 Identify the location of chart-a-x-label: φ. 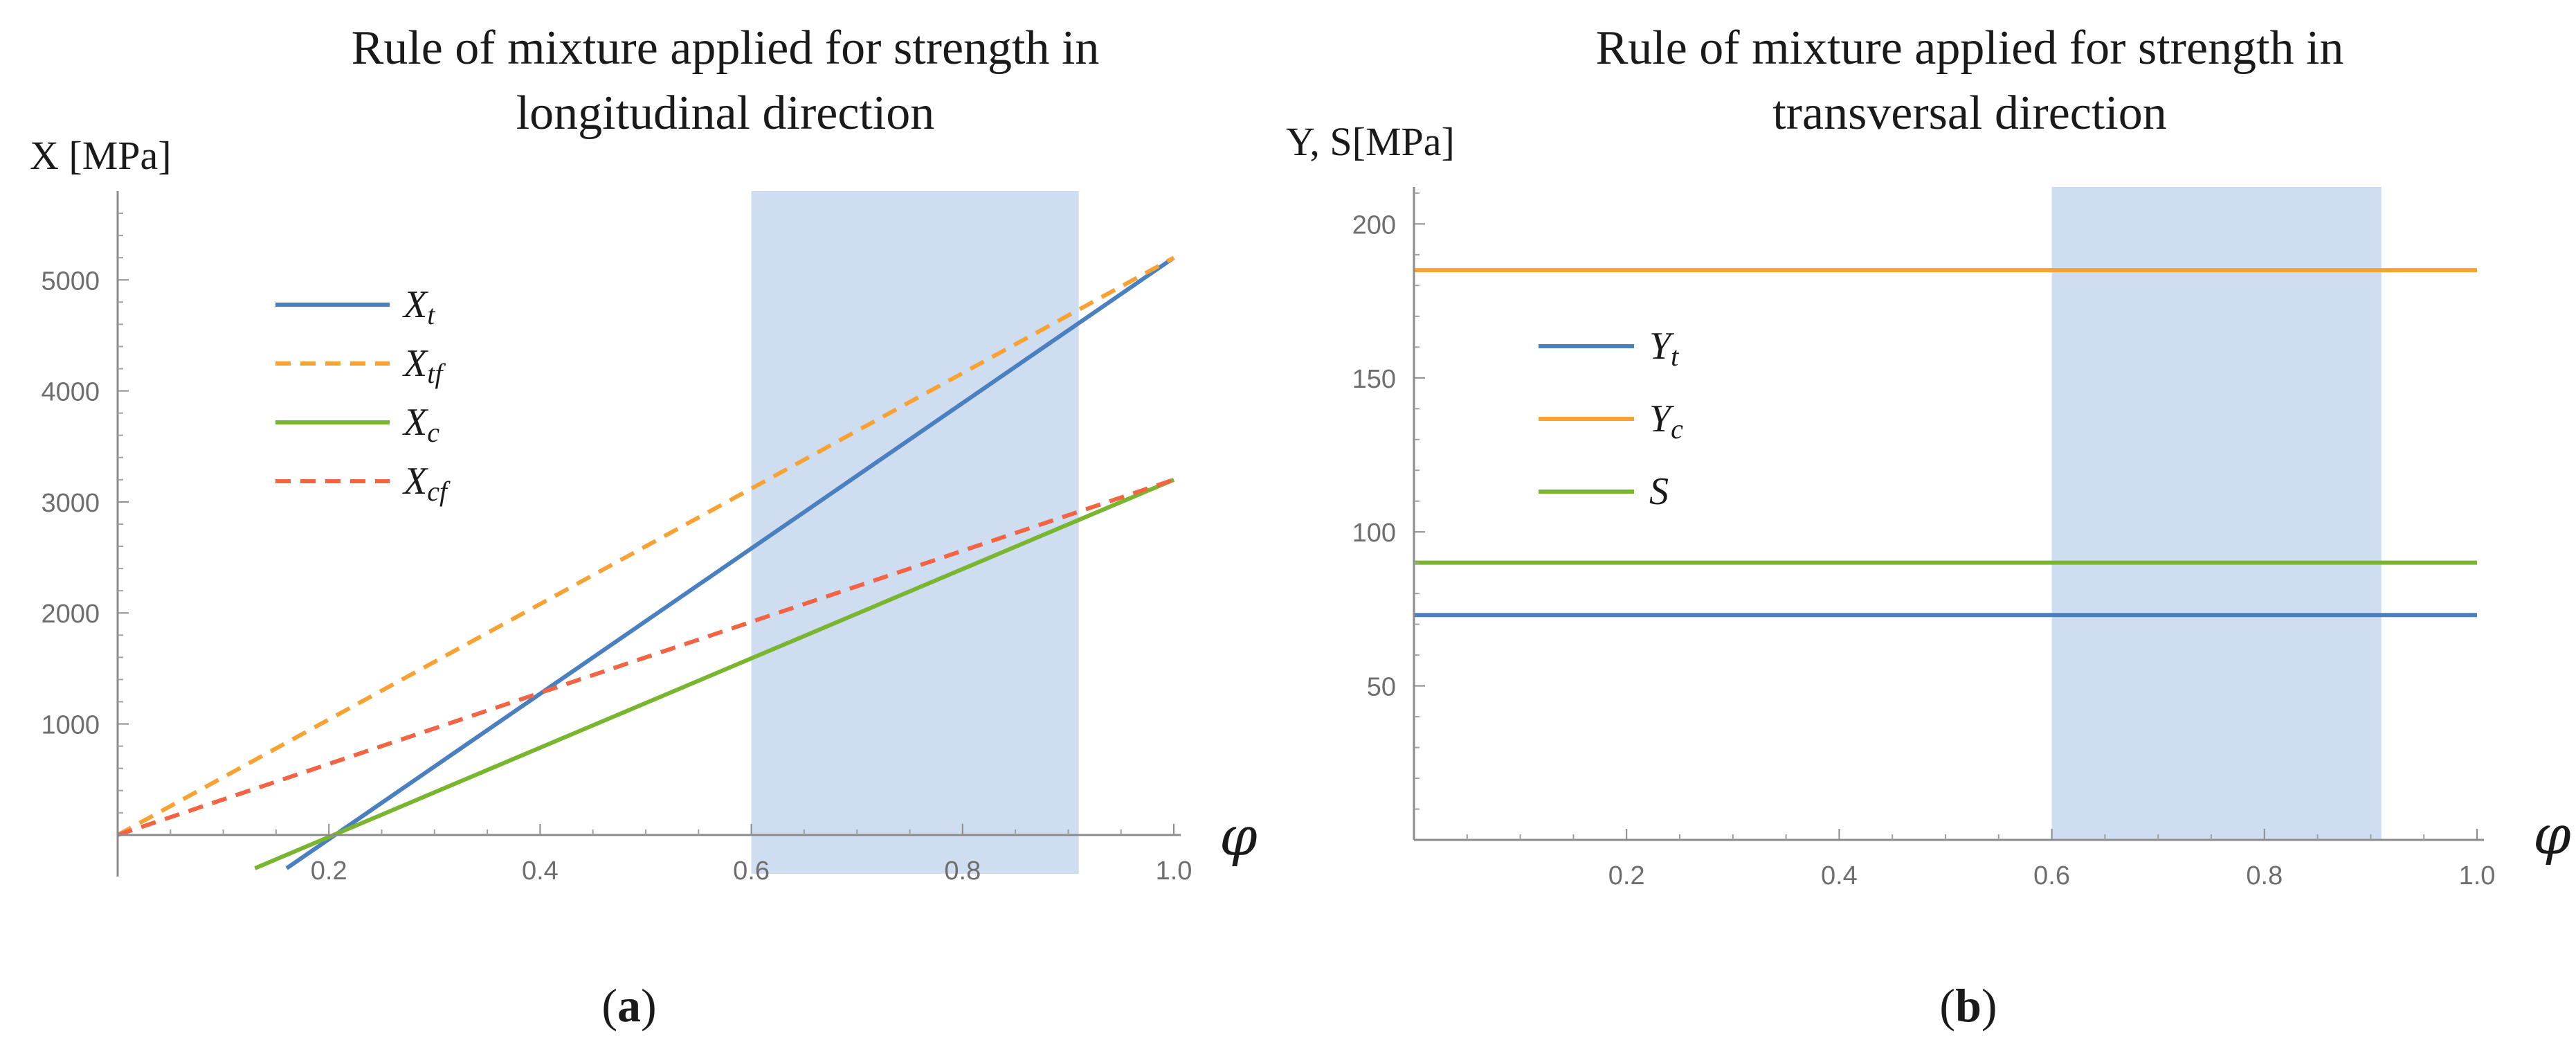
(1238, 837).